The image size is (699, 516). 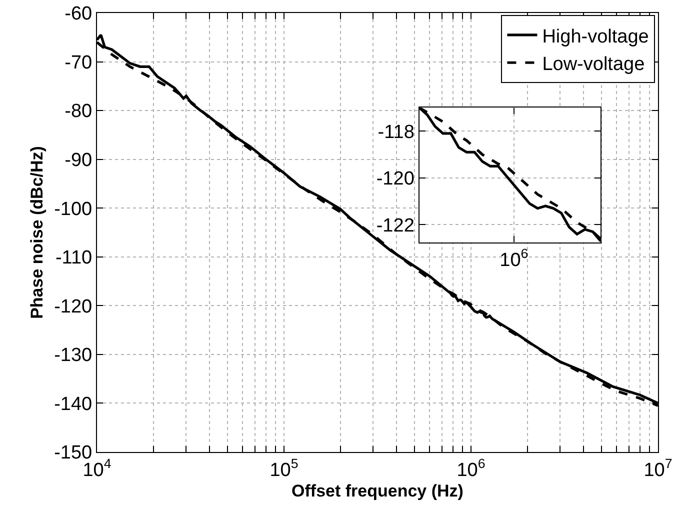 What do you see at coordinates (396, 132) in the screenshot?
I see `y-tick-label: -118` at bounding box center [396, 132].